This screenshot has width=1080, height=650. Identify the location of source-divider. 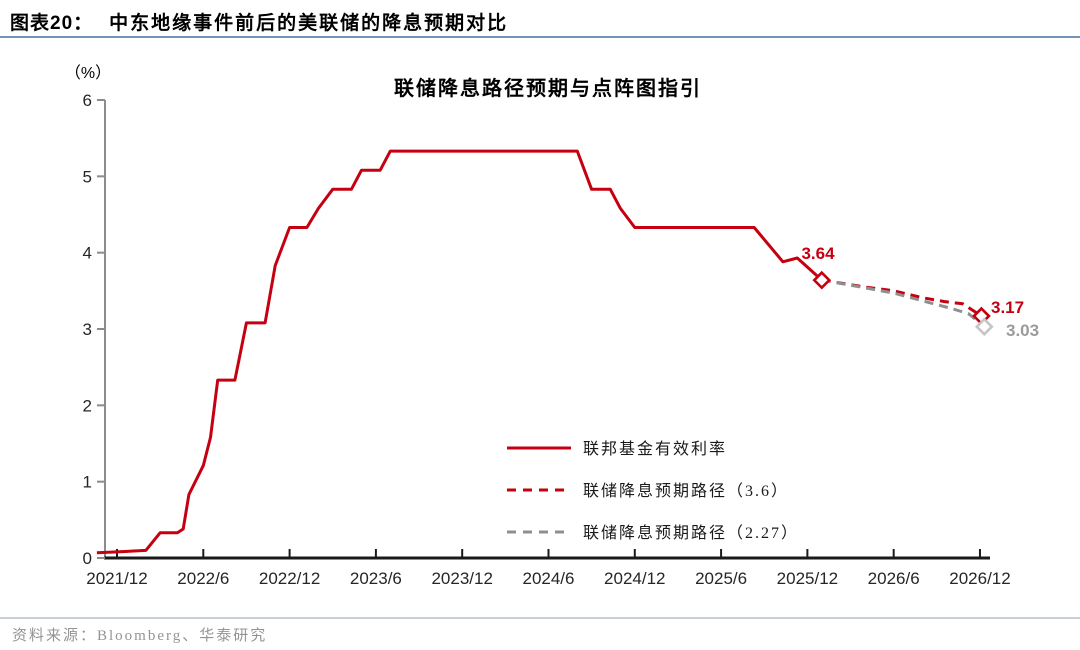
(540, 618).